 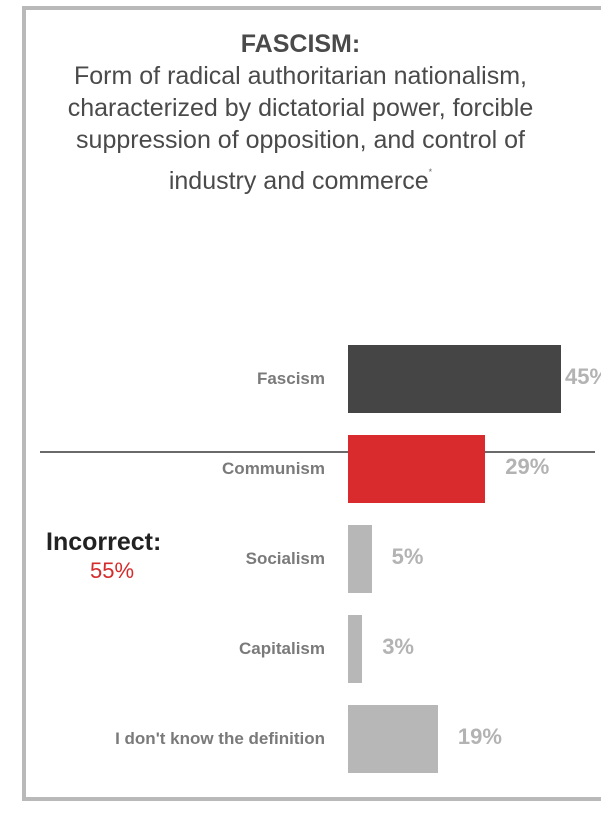 I want to click on value-label: 45%, so click(x=583, y=376).